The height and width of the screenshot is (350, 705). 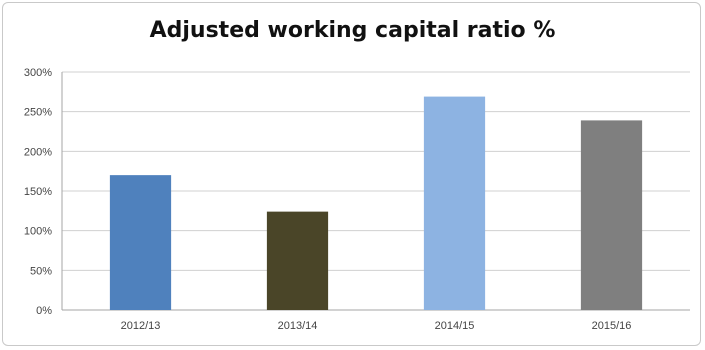 What do you see at coordinates (141, 326) in the screenshot?
I see `x-tick-label: 2012/13` at bounding box center [141, 326].